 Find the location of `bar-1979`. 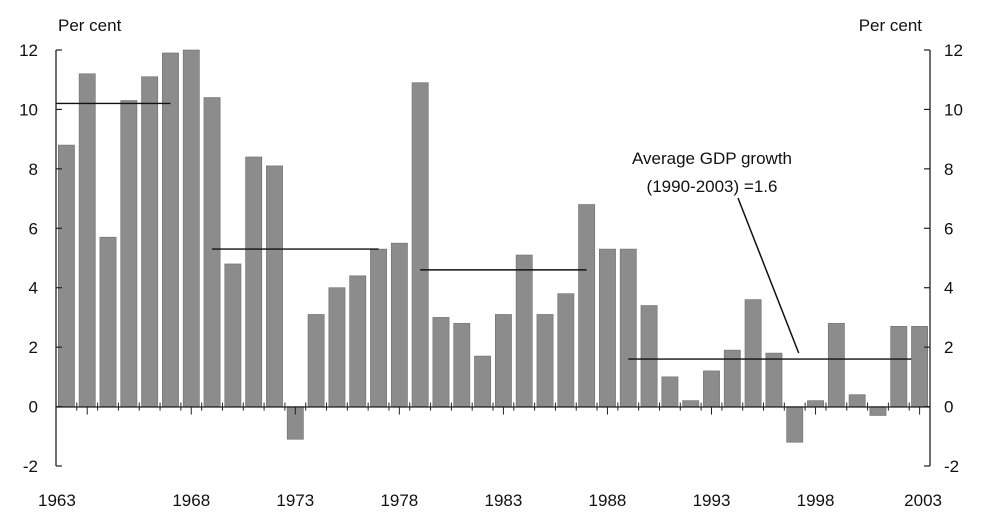

bar-1979 is located at coordinates (420, 244).